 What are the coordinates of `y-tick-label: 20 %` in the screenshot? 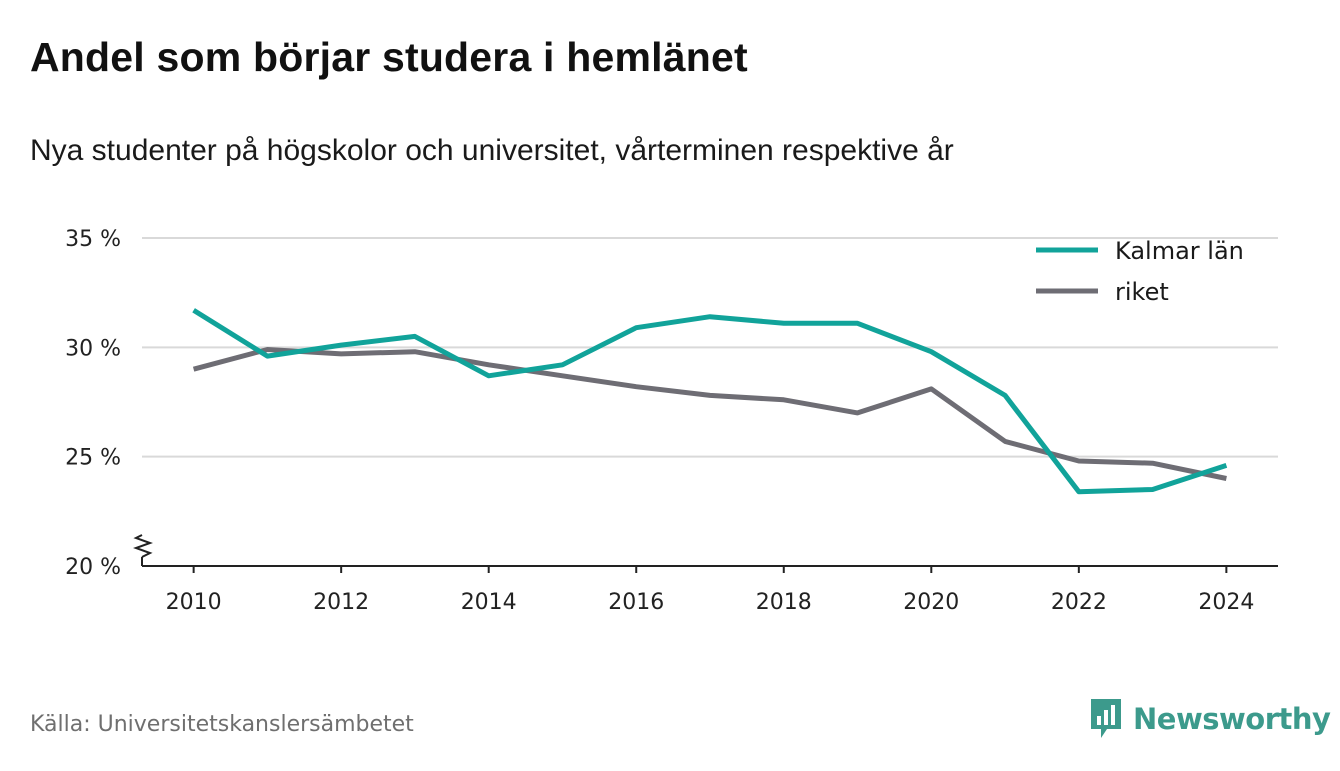 It's located at (93, 567).